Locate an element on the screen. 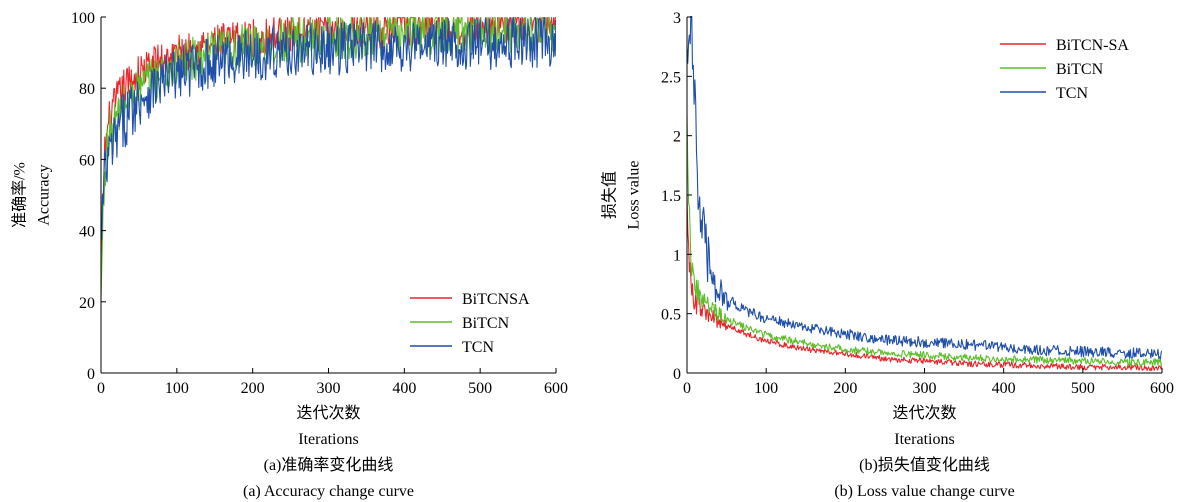 The image size is (1183, 502). y-tick-label: 1 is located at coordinates (677, 255).